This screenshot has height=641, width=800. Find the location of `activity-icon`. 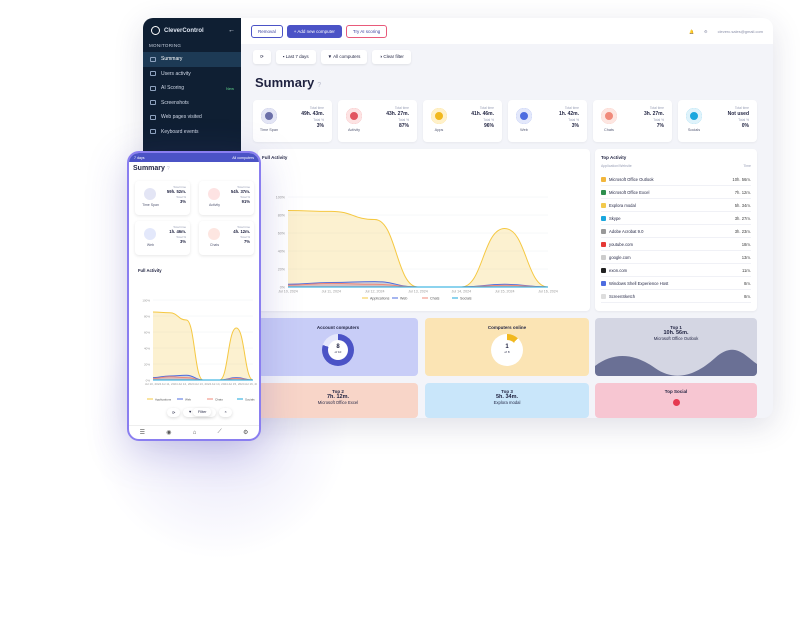

activity-icon is located at coordinates (354, 116).